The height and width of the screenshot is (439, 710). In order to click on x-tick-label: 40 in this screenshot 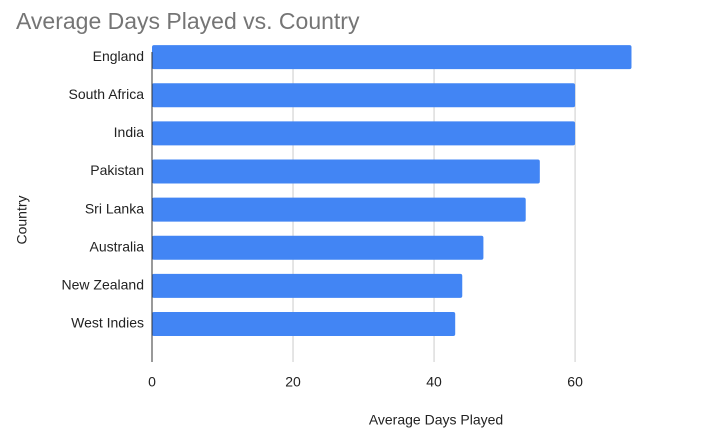, I will do `click(434, 382)`.